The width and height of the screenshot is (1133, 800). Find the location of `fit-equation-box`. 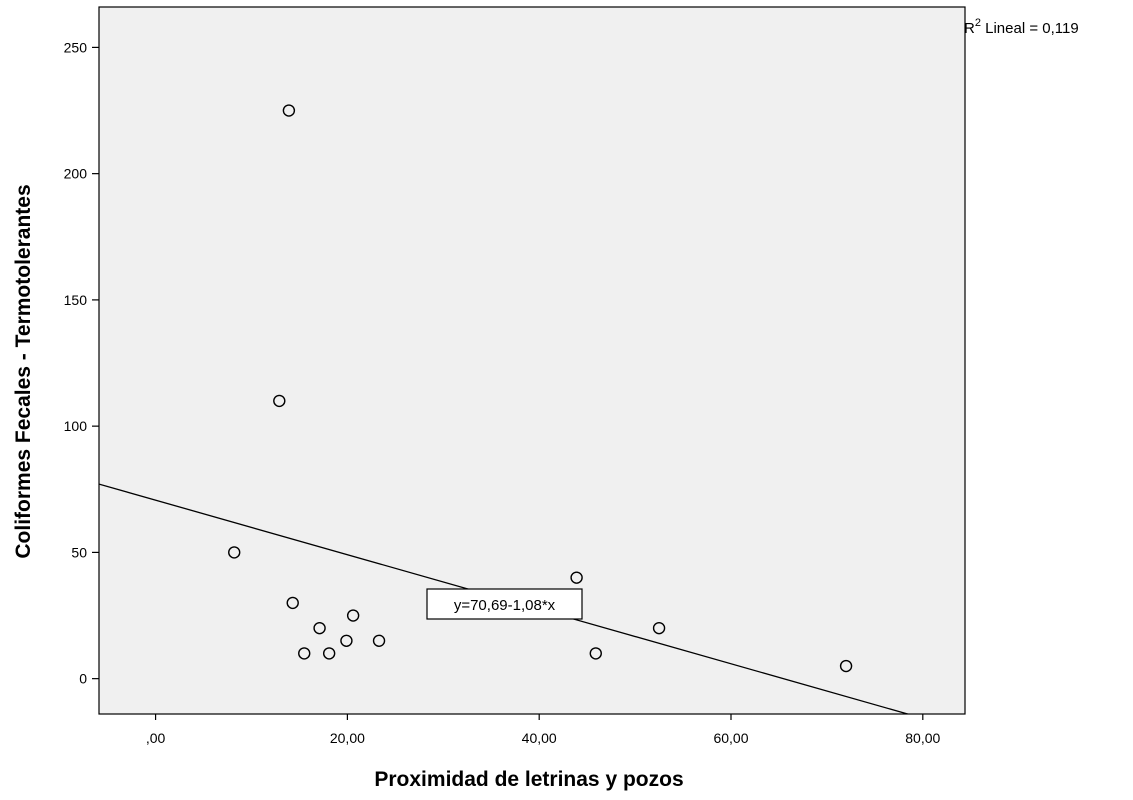

fit-equation-box is located at coordinates (504, 604).